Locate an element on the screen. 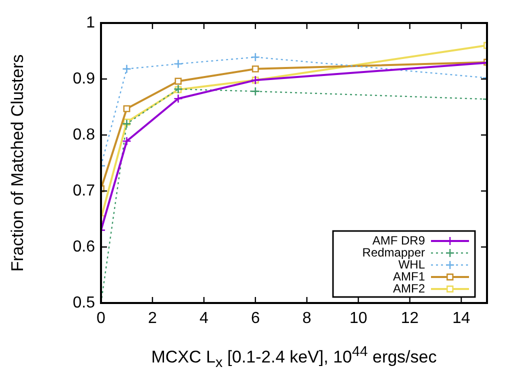  y-tick-label: 0.5 is located at coordinates (84, 303).